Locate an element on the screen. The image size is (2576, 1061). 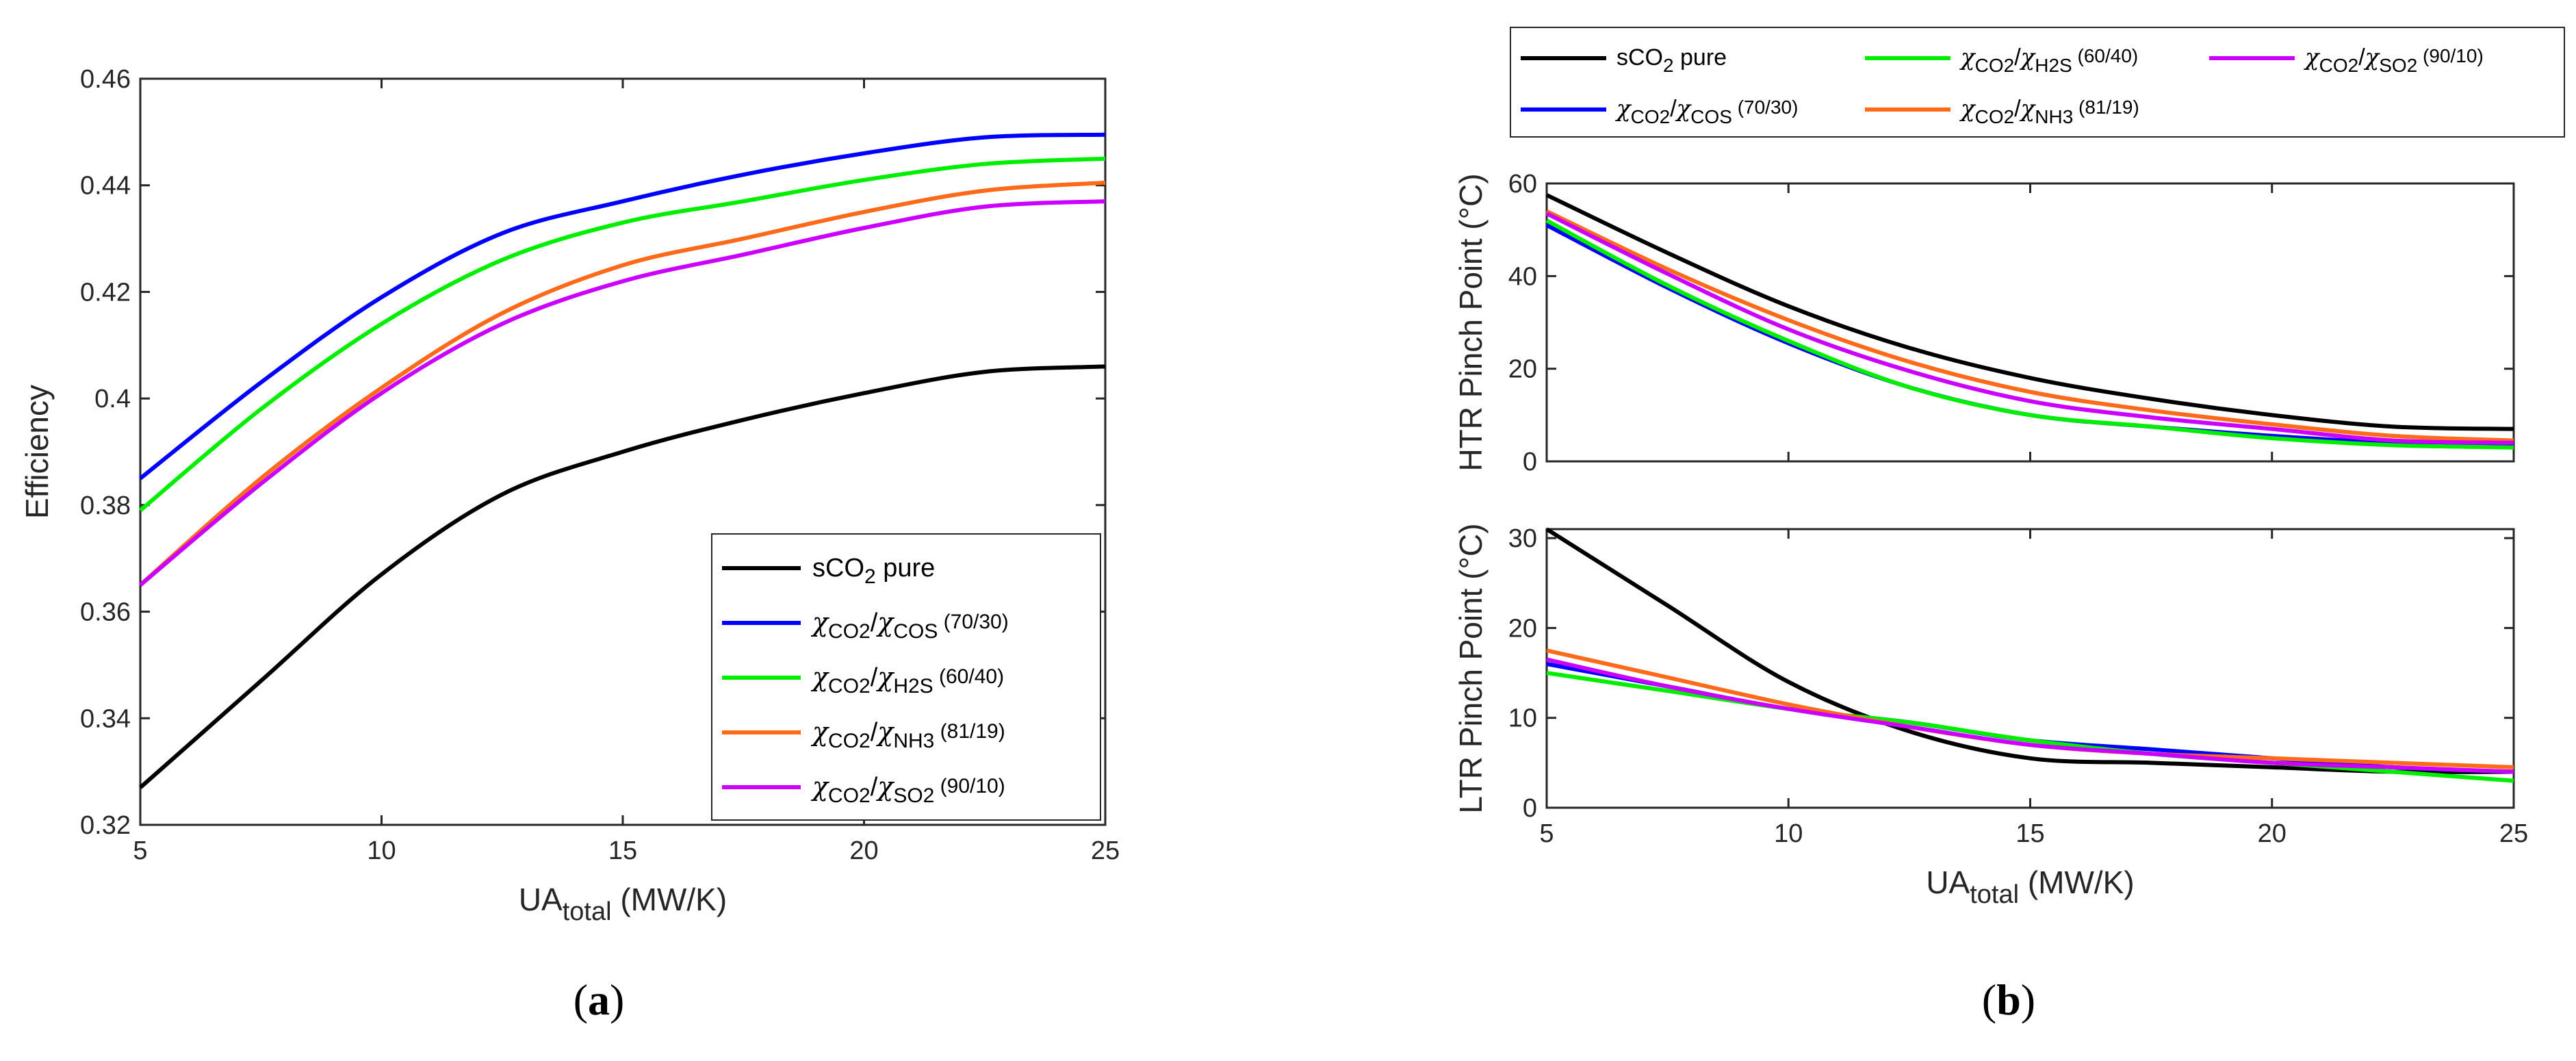
chart-panel-b-htr: 0 20 40 60 HTR Pinch Point (°C) is located at coordinates (1984, 323).